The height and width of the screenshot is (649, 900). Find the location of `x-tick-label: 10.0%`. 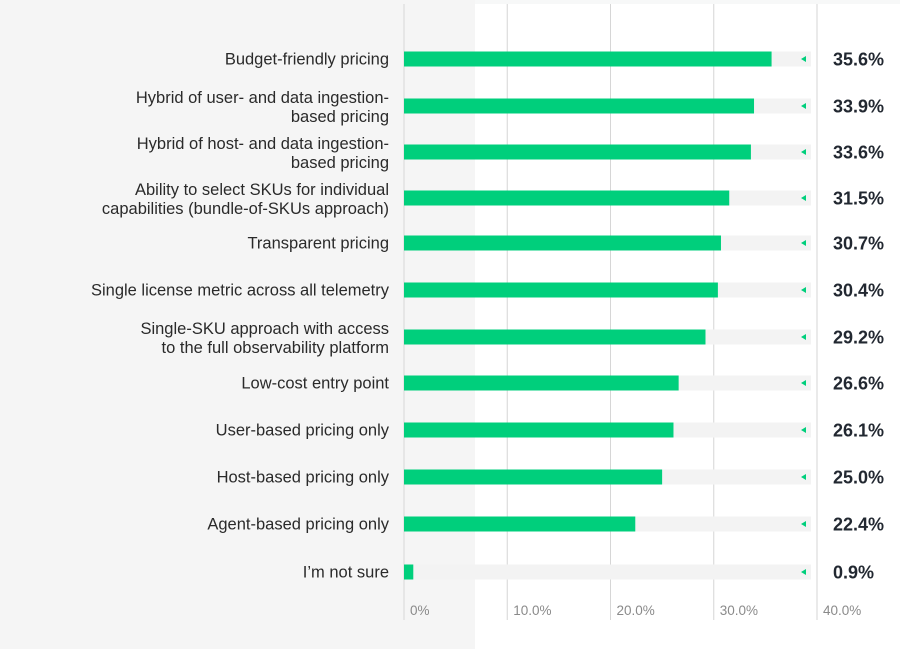

x-tick-label: 10.0% is located at coordinates (532, 610).